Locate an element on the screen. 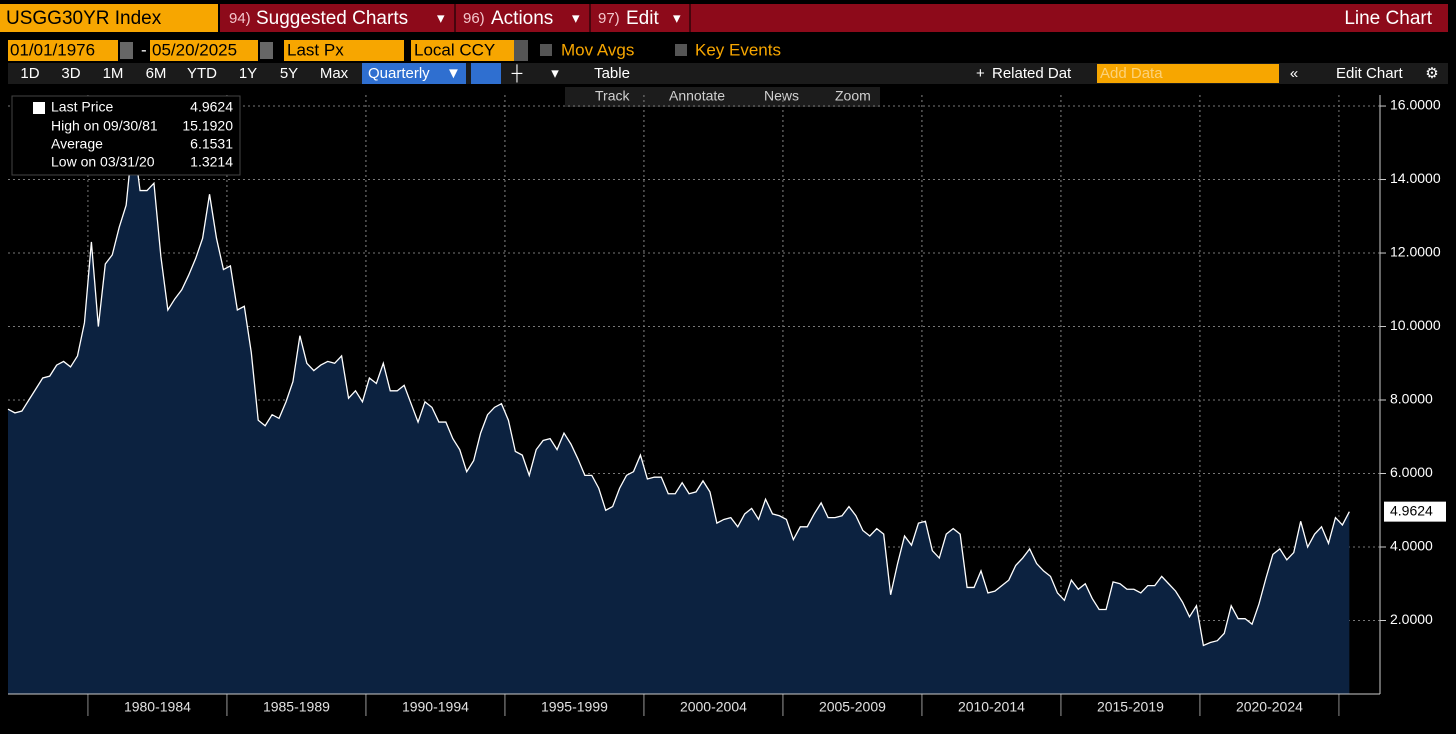 This screenshot has height=734, width=1456. legend-label: Last Price is located at coordinates (82, 107).